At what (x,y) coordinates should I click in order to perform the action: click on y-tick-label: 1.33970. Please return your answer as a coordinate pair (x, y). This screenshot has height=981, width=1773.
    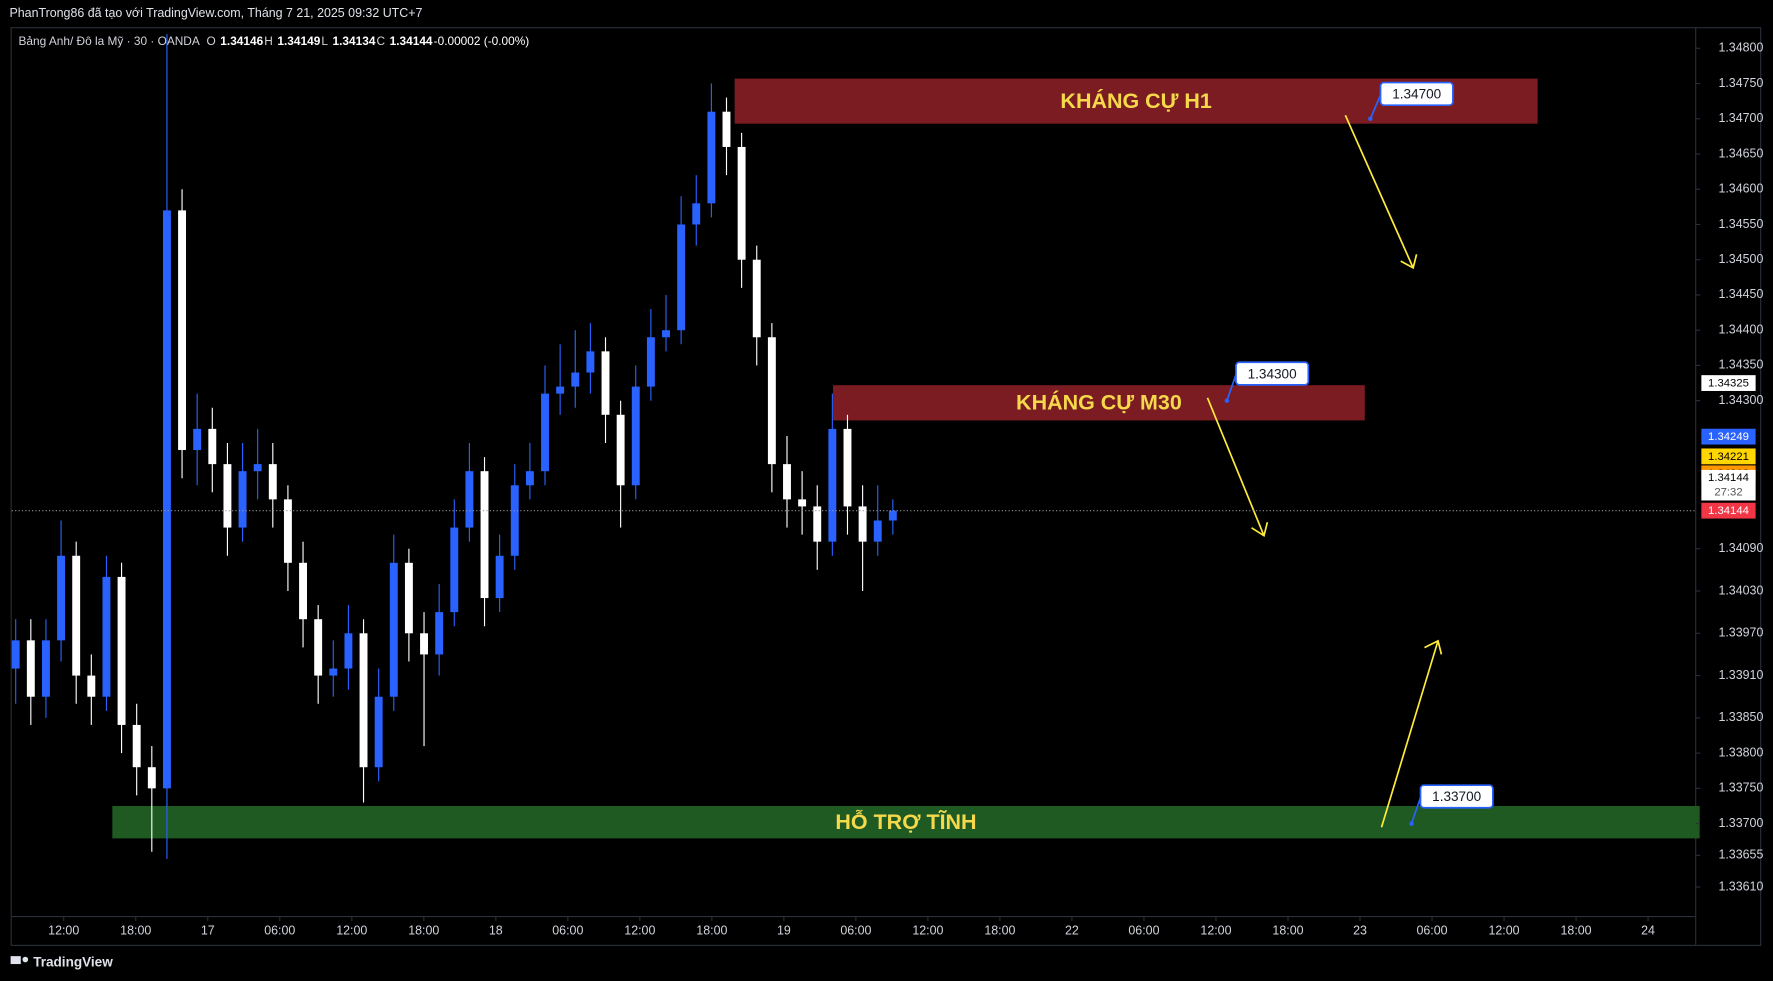
    Looking at the image, I should click on (1740, 633).